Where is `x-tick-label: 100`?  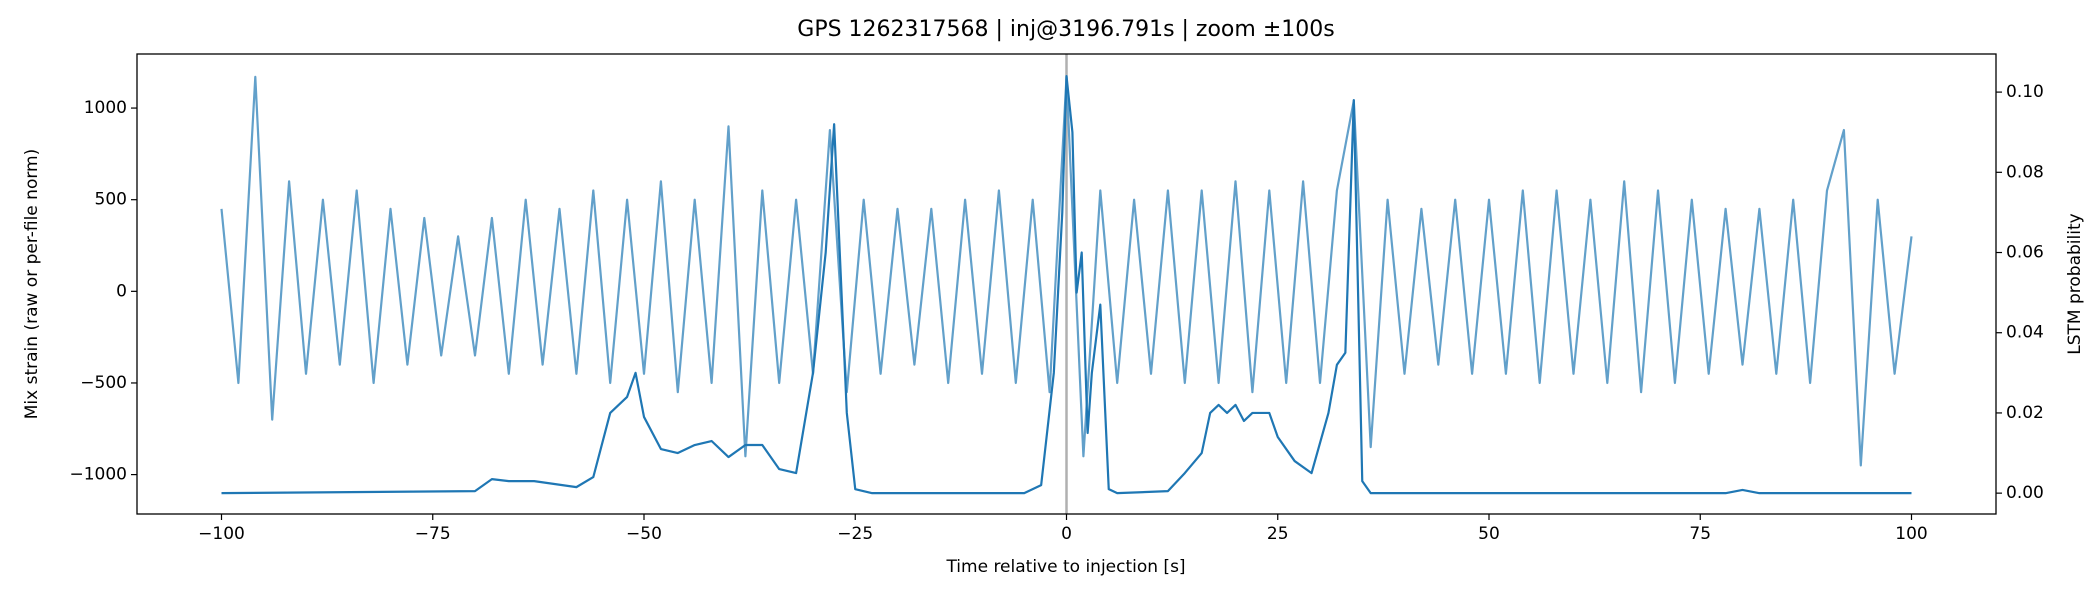
x-tick-label: 100 is located at coordinates (1911, 534).